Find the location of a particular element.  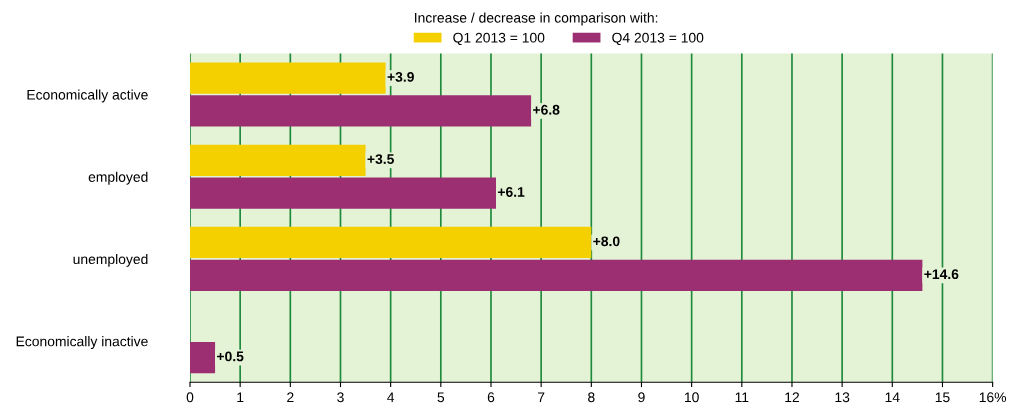

data-label: +3.9 is located at coordinates (400, 76).